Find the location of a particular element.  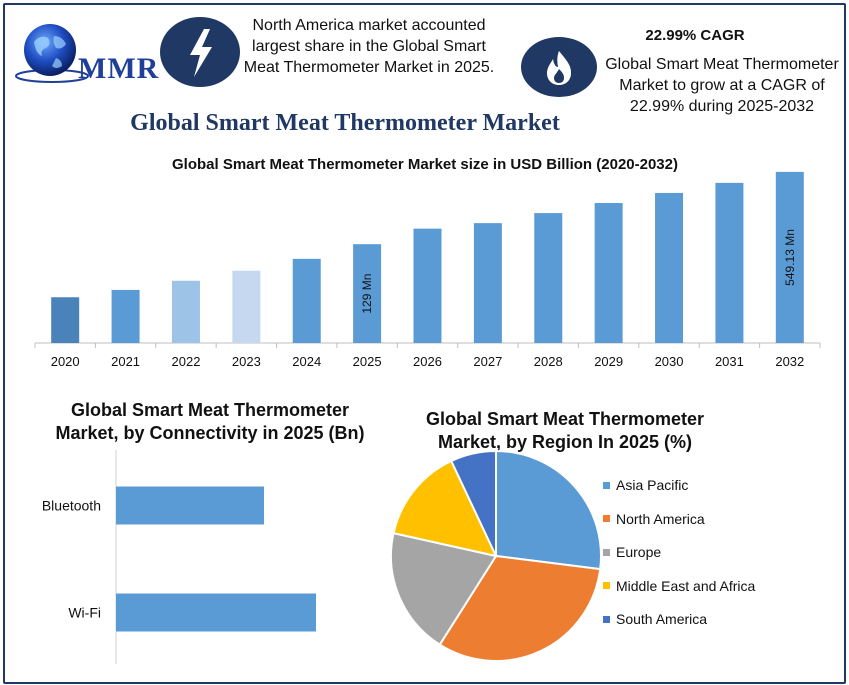

cagr-title: 22.99% CAGR is located at coordinates (695, 35).